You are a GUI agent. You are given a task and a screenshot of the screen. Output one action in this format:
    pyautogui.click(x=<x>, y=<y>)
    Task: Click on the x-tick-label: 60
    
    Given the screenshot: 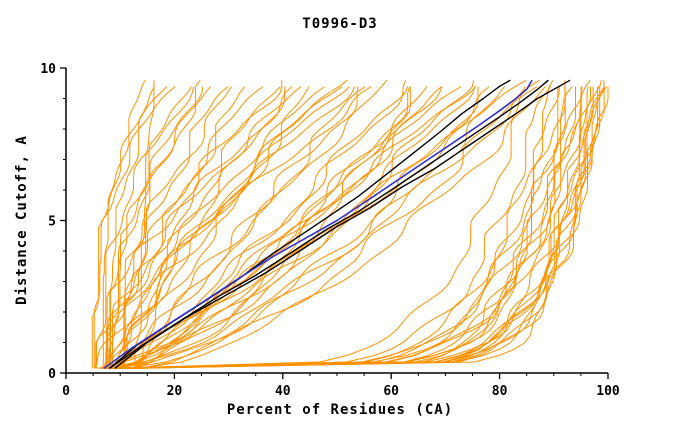 What is the action you would take?
    pyautogui.click(x=391, y=391)
    